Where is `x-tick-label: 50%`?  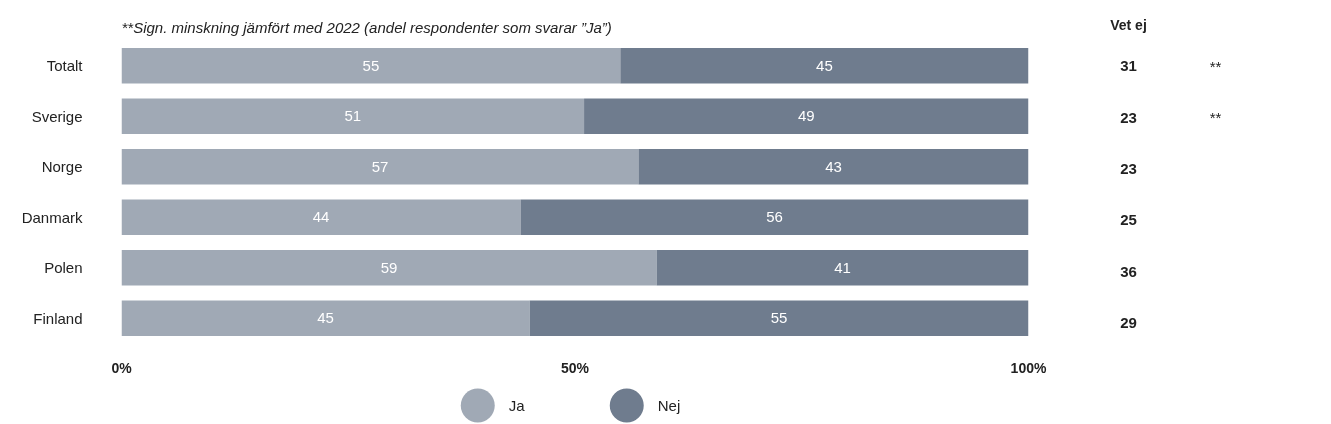
x-tick-label: 50% is located at coordinates (575, 367).